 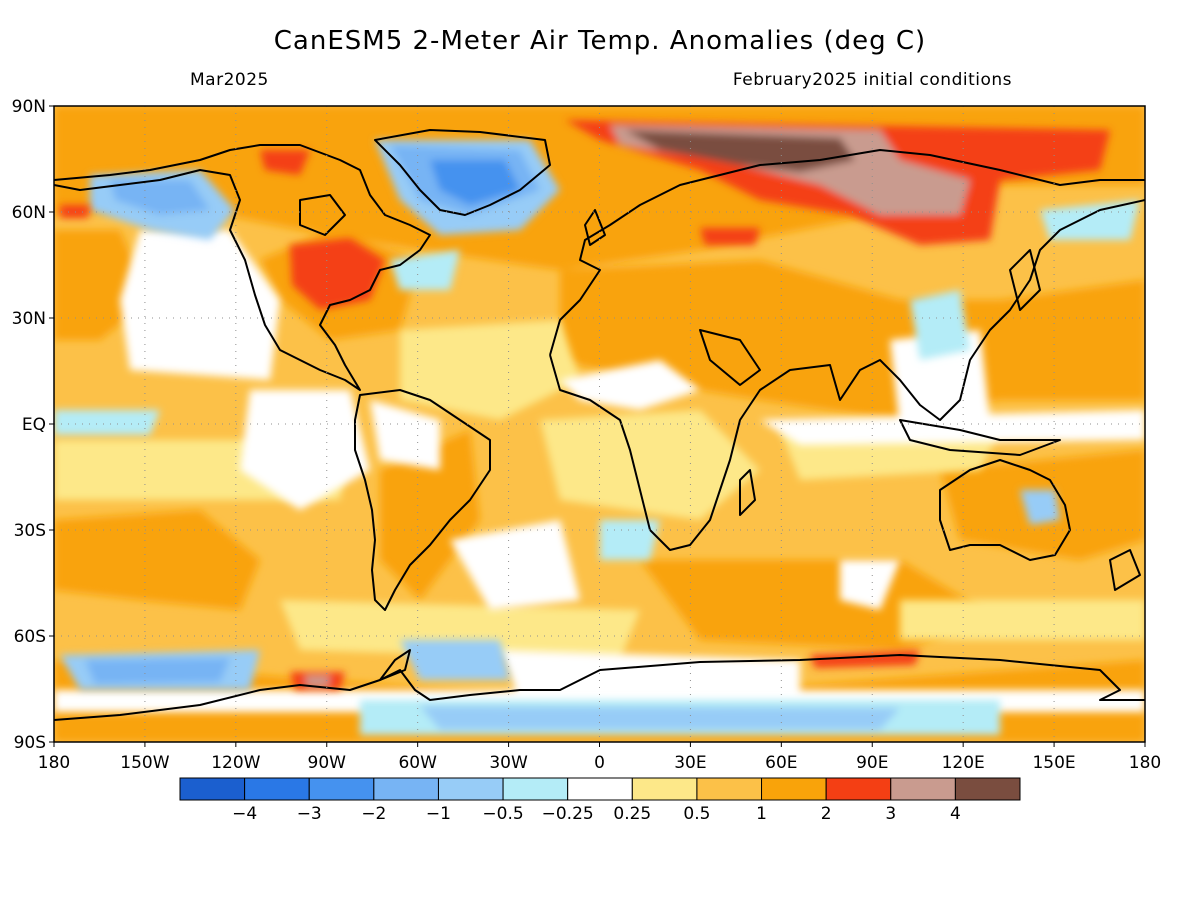 What do you see at coordinates (632, 814) in the screenshot?
I see `colorbar-label: 0.25` at bounding box center [632, 814].